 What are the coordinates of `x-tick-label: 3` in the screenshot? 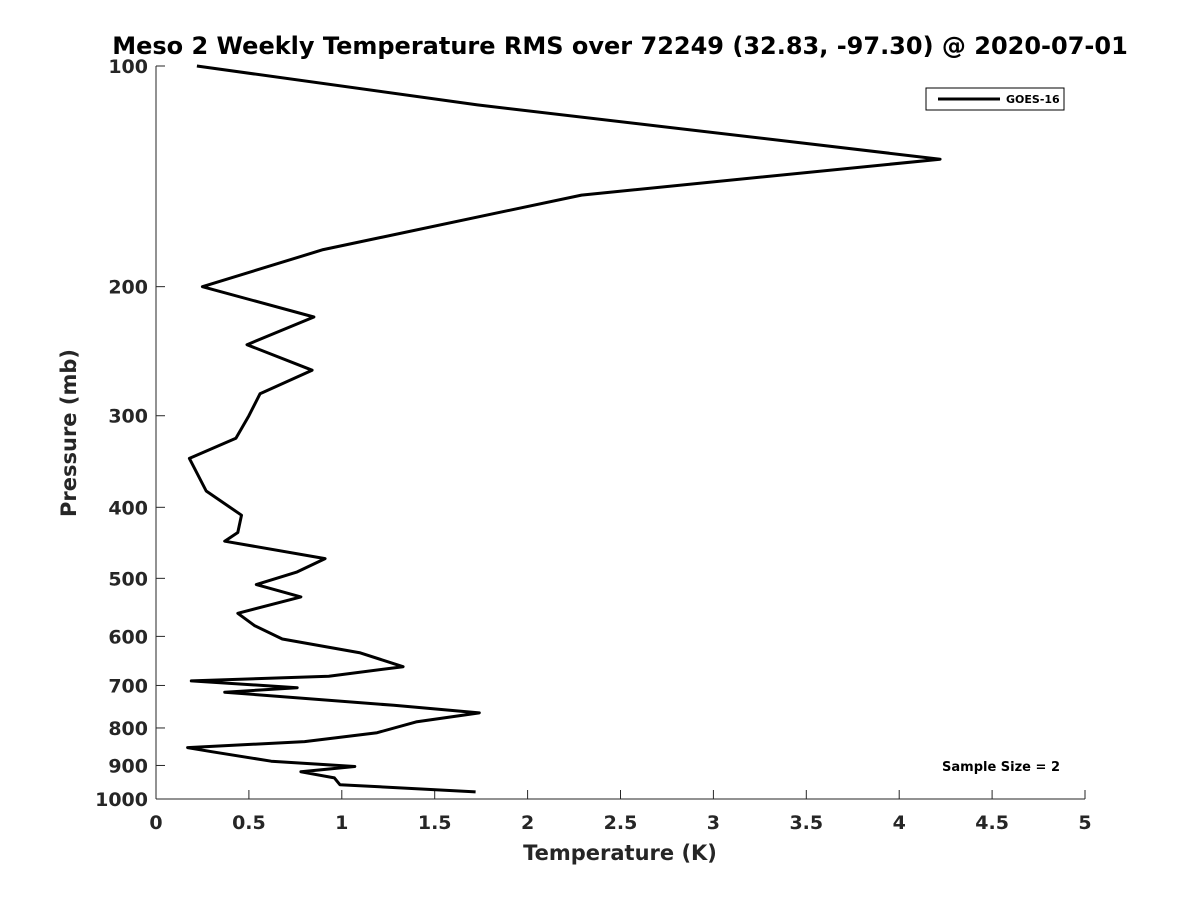 It's located at (713, 823).